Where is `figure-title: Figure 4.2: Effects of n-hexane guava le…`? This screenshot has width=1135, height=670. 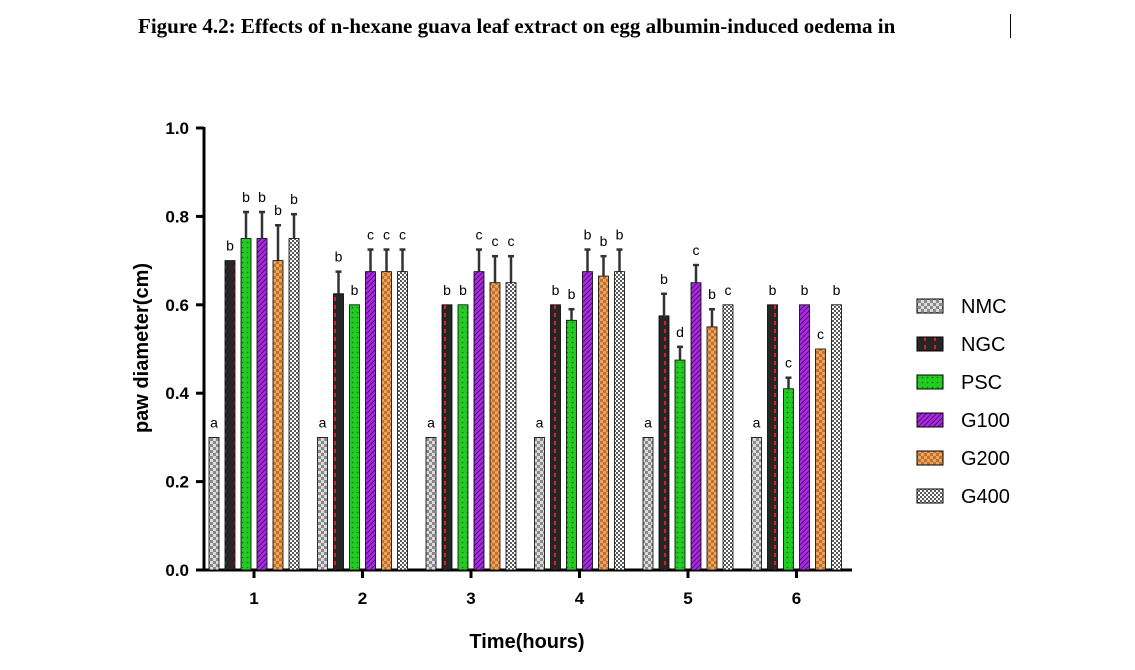 figure-title: Figure 4.2: Effects of n-hexane guava le… is located at coordinates (517, 26).